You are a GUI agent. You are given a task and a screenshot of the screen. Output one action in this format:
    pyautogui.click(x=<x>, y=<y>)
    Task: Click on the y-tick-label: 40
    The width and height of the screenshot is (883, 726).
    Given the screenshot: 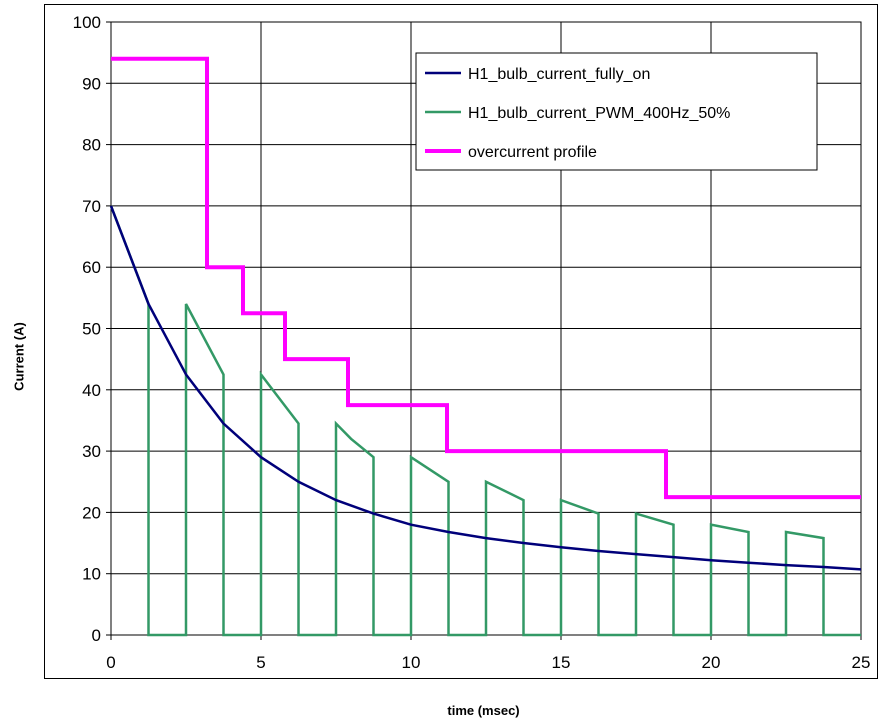 What is the action you would take?
    pyautogui.click(x=91, y=390)
    